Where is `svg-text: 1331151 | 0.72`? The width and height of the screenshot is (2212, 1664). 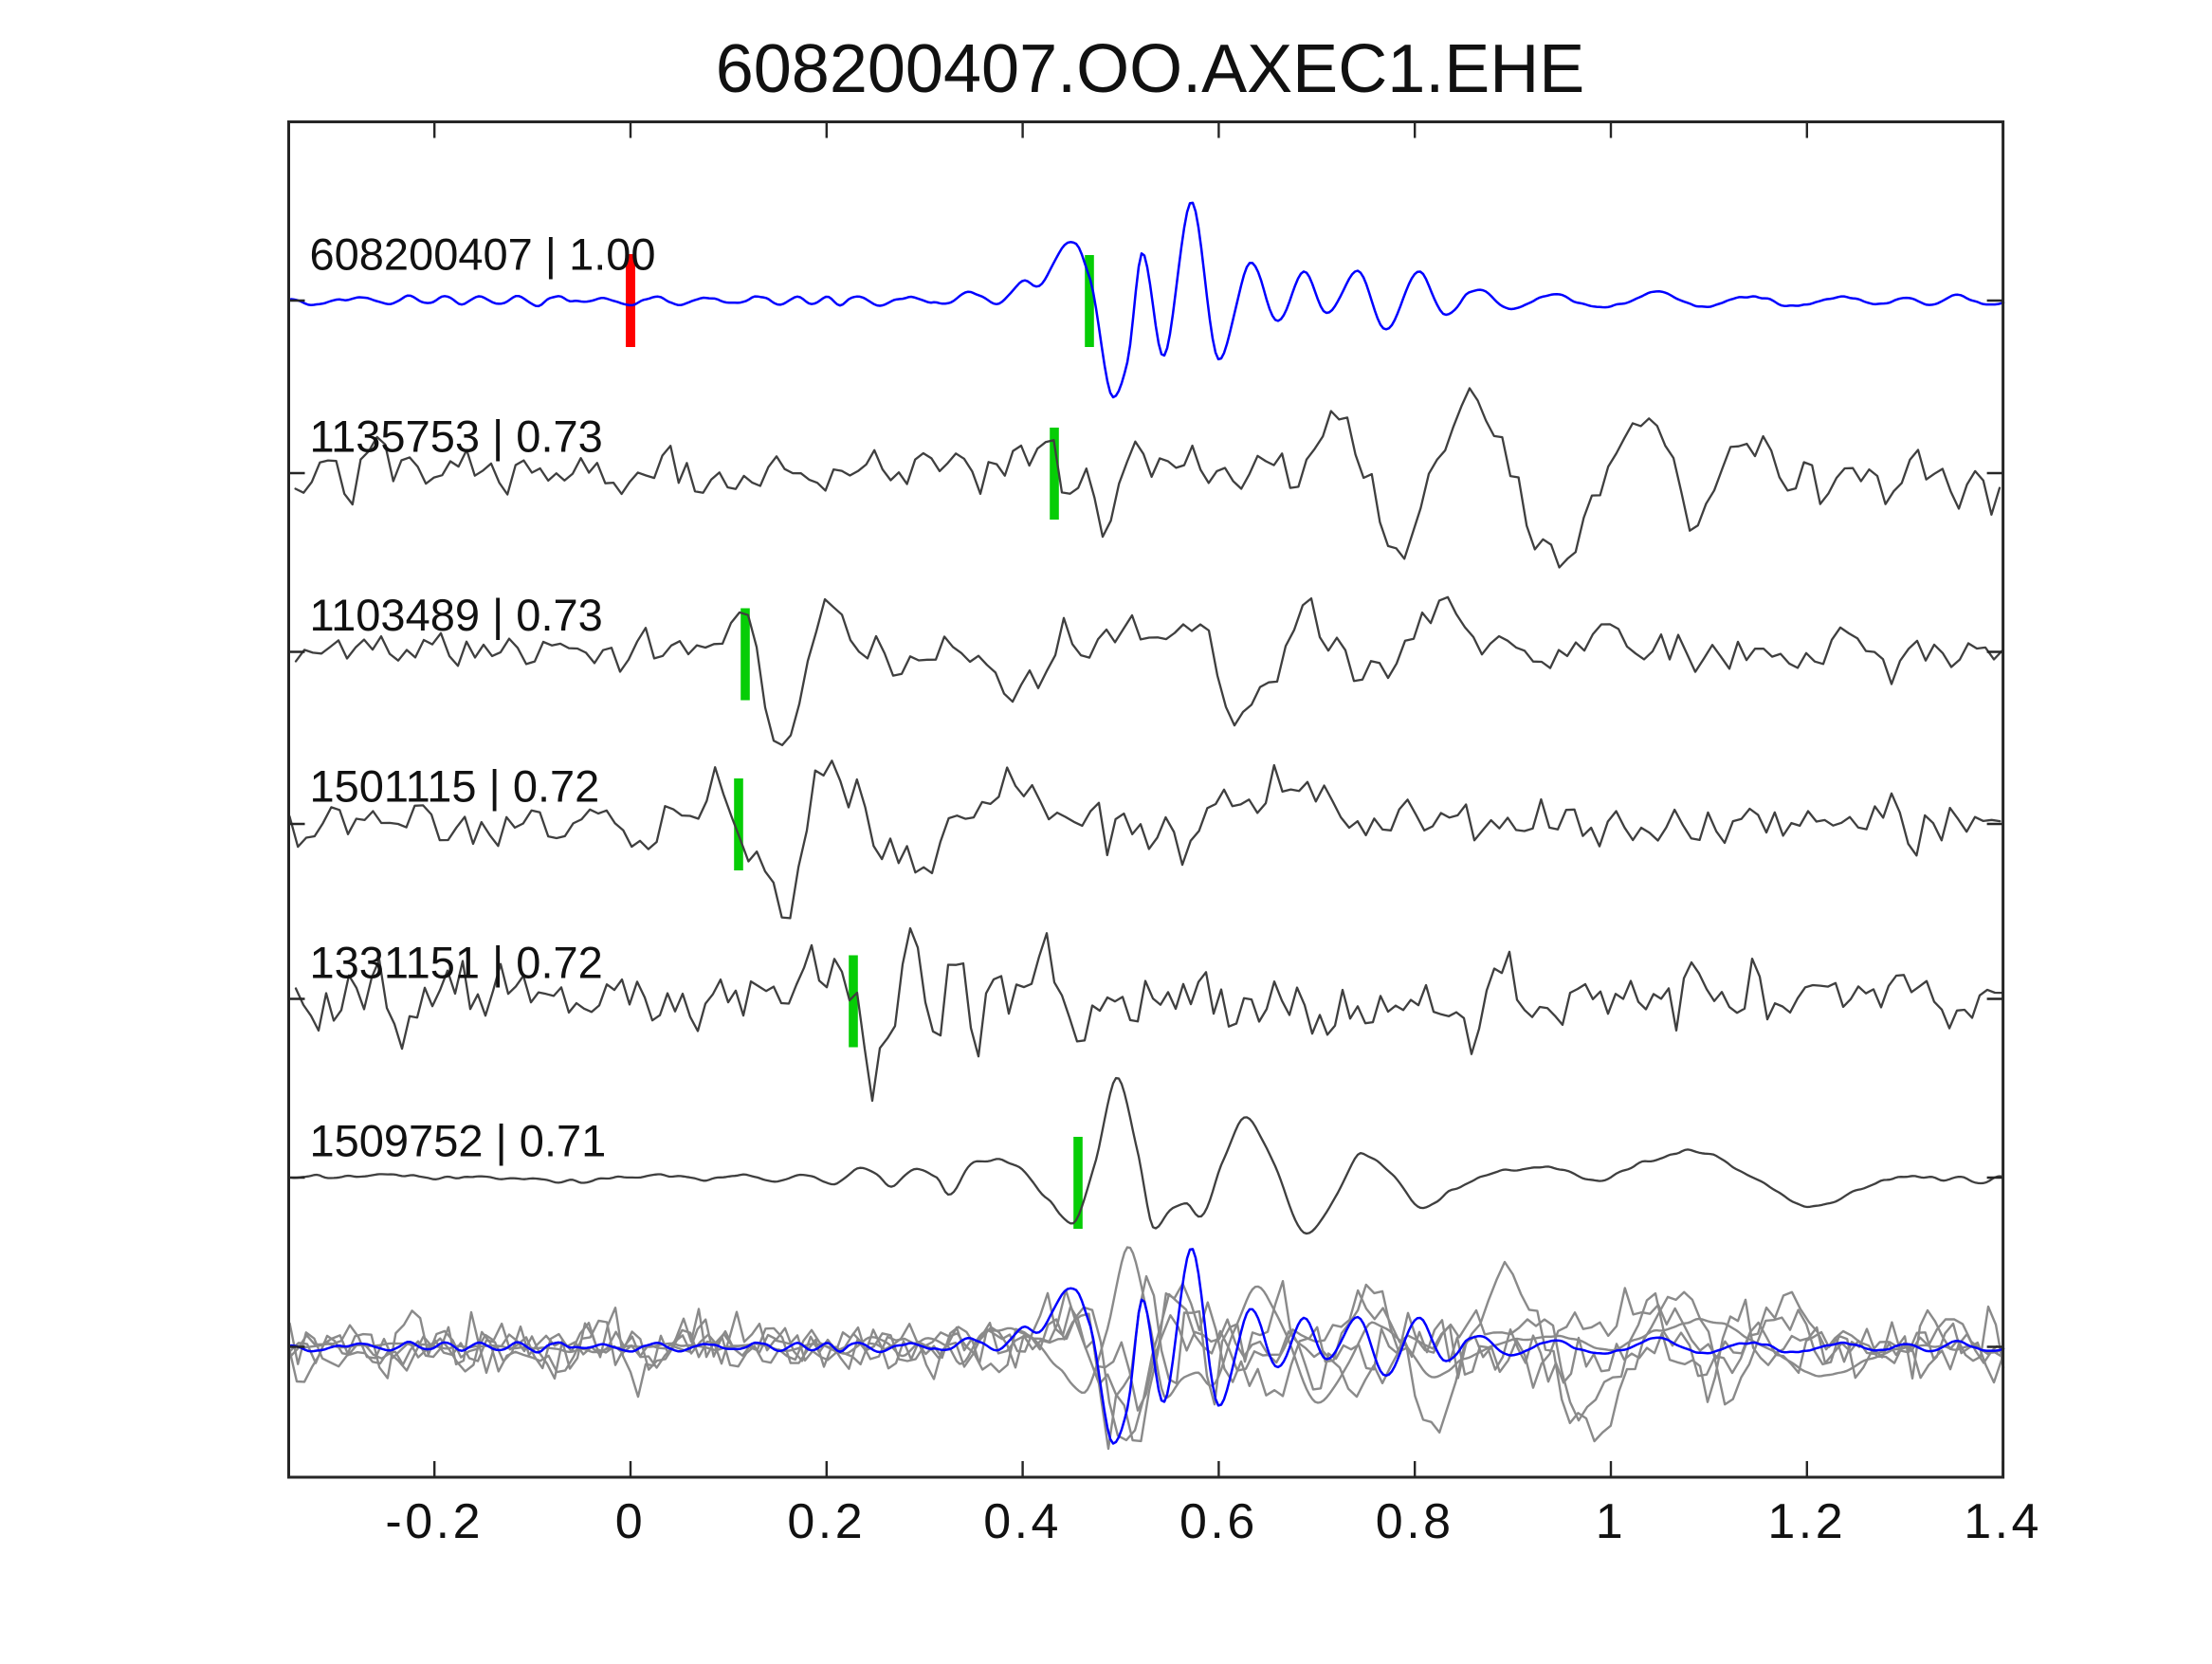
svg-text: 1331151 | 0.72 is located at coordinates (456, 963).